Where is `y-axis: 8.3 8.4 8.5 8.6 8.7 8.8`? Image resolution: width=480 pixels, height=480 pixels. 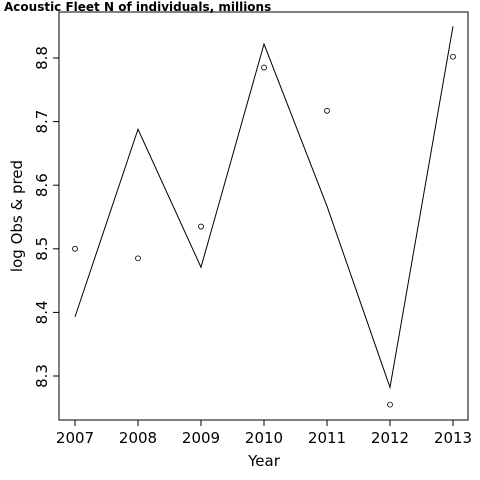
y-axis: 8.3 8.4 8.5 8.6 8.7 8.8 is located at coordinates (46, 217).